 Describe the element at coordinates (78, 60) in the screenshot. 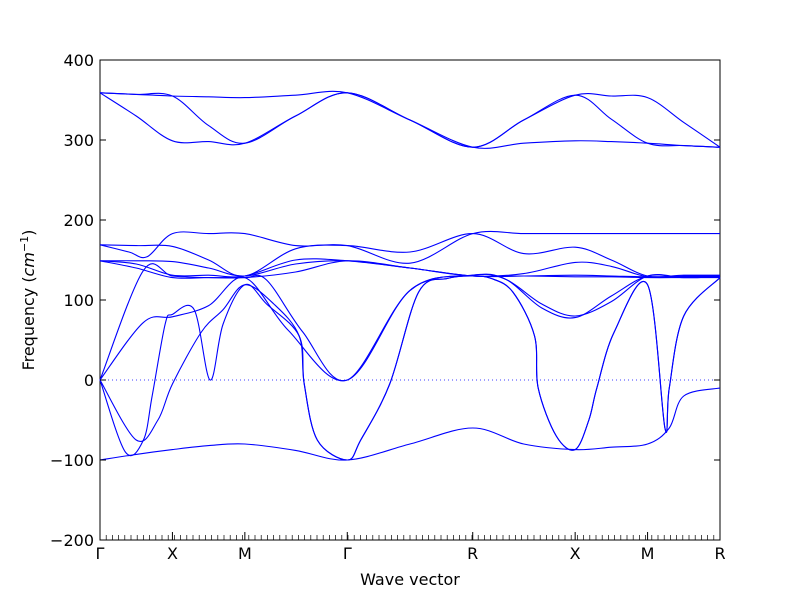

I see `y-tick-label: 400` at that location.